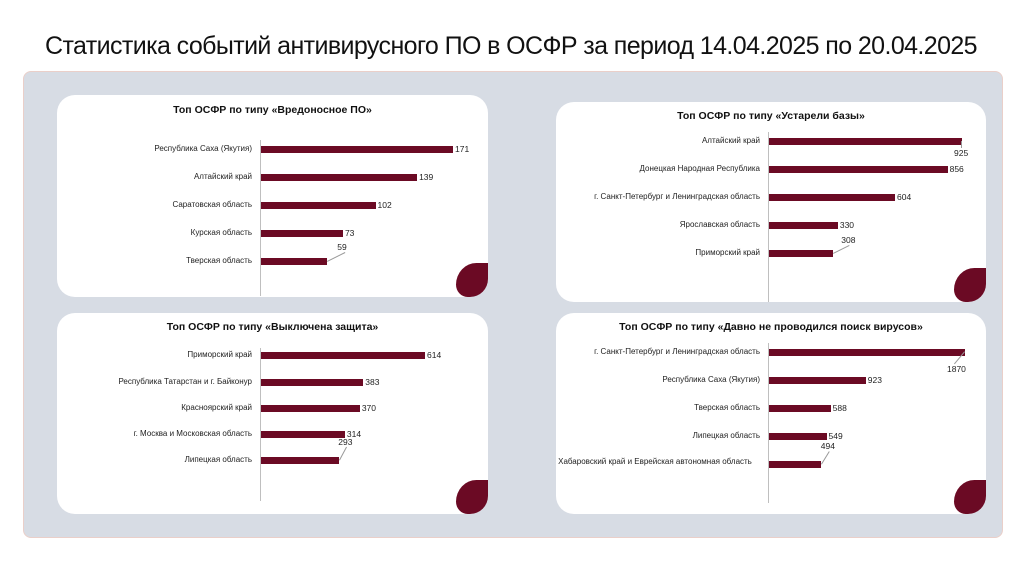  Describe the element at coordinates (272, 110) in the screenshot. I see `chart-title: Топ ОСФР по типу «Вредоносное ПО»` at that location.